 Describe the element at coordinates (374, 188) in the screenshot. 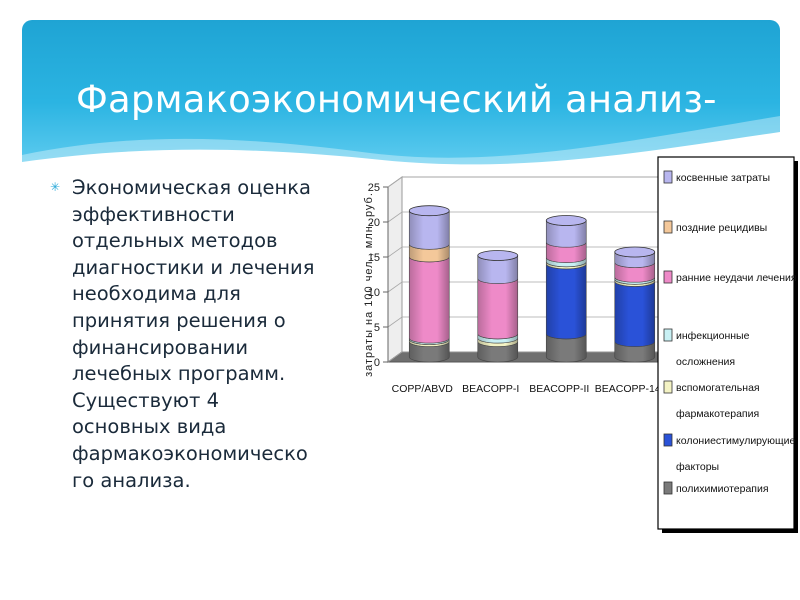

I see `y-tick-label: 25` at that location.